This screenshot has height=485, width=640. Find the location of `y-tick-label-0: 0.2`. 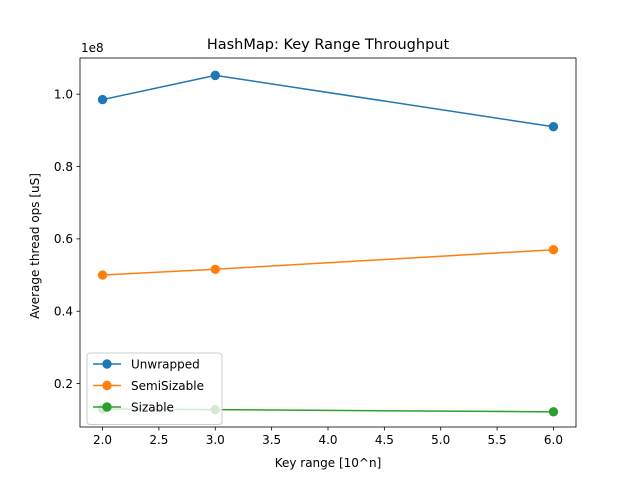

y-tick-label-0: 0.2 is located at coordinates (63, 384).